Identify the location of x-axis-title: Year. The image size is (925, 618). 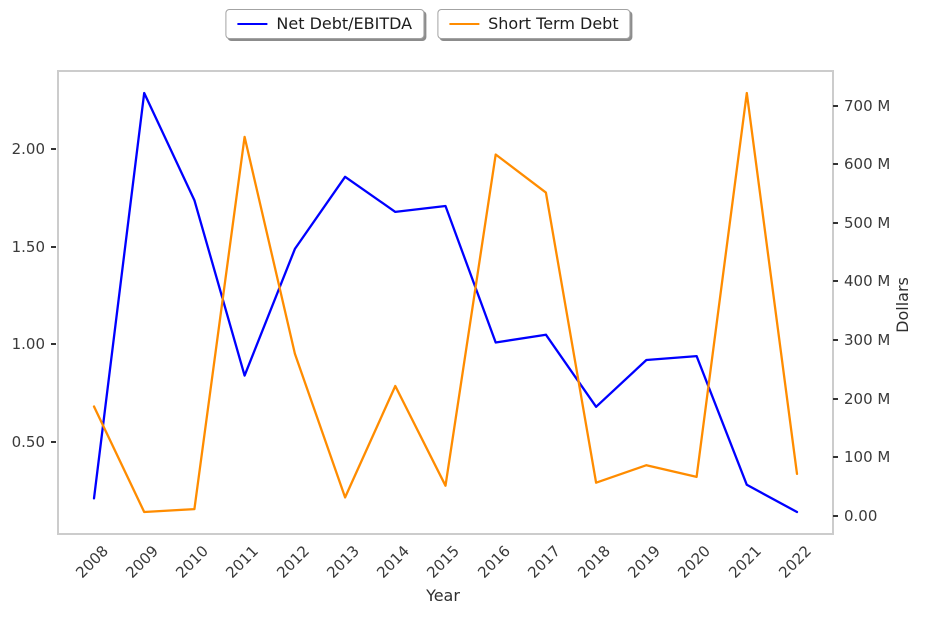
(443, 595).